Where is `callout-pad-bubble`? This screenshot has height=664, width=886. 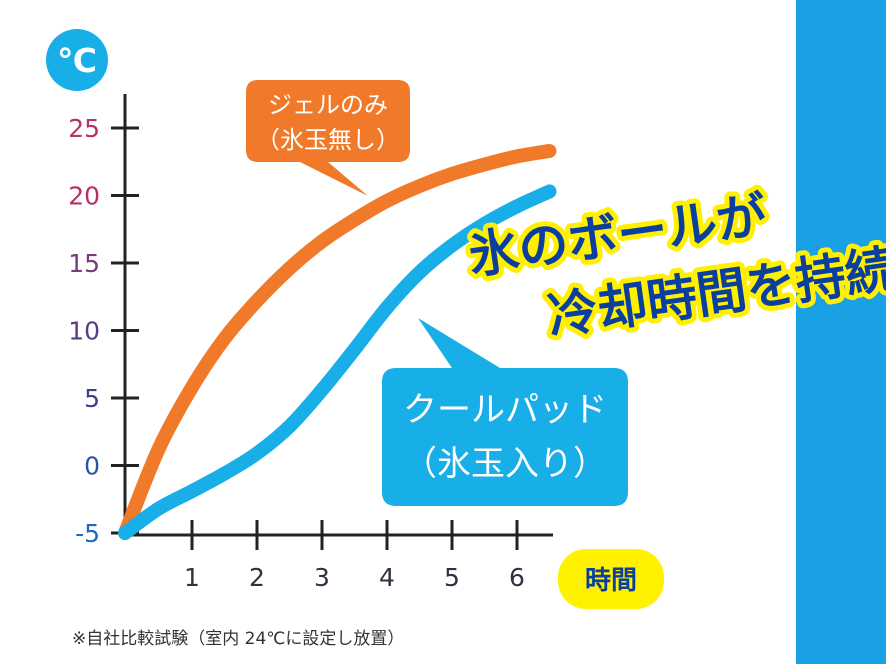 callout-pad-bubble is located at coordinates (505, 412).